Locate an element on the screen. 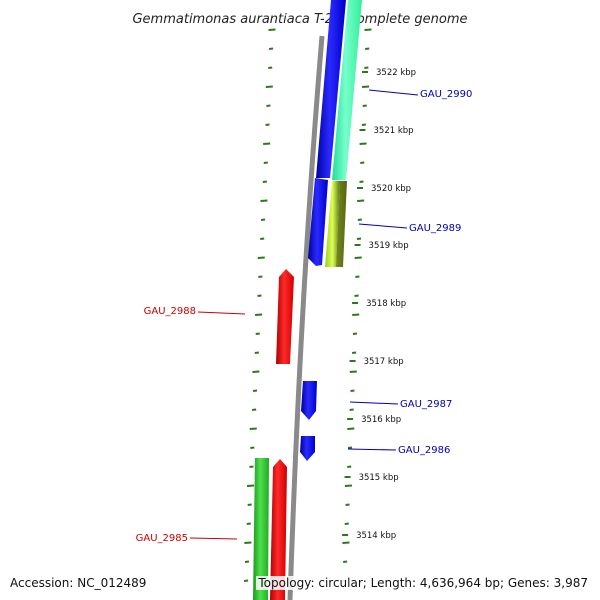 The width and height of the screenshot is (600, 600). gene-label-gau_2989: GAU_2989 is located at coordinates (435, 228).